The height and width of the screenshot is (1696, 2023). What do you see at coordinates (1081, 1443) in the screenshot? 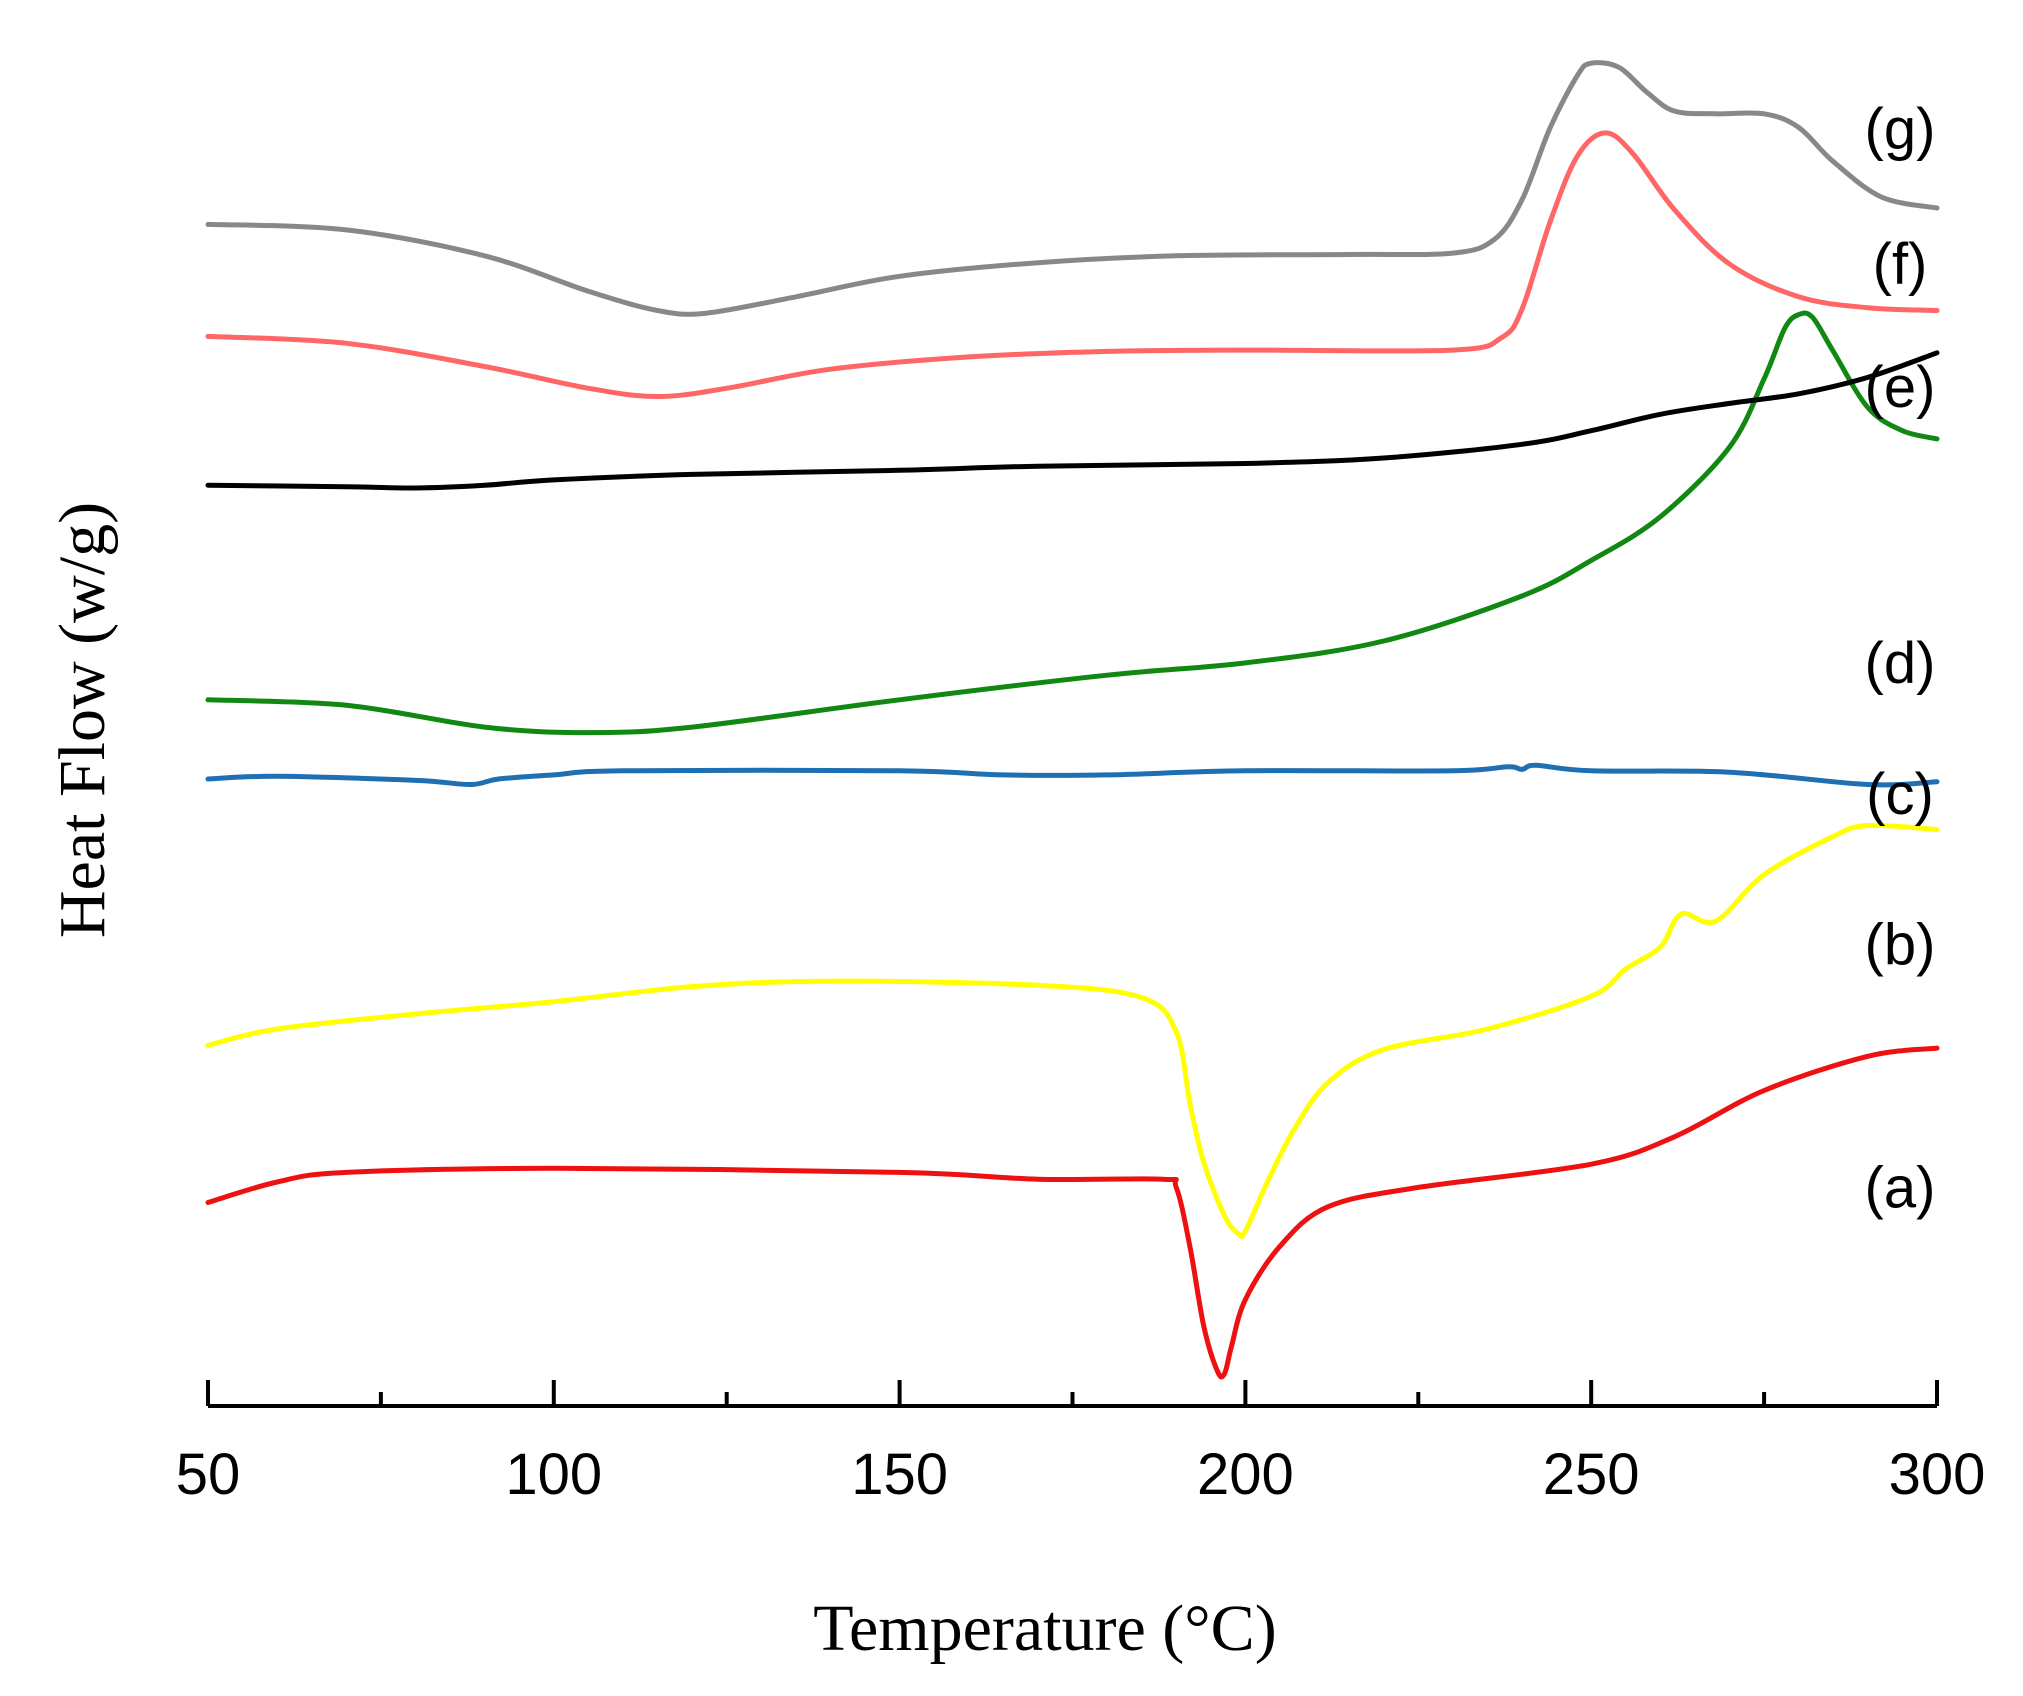
I see `x-axis-ticks: 50 100 150 200 250 300` at bounding box center [1081, 1443].